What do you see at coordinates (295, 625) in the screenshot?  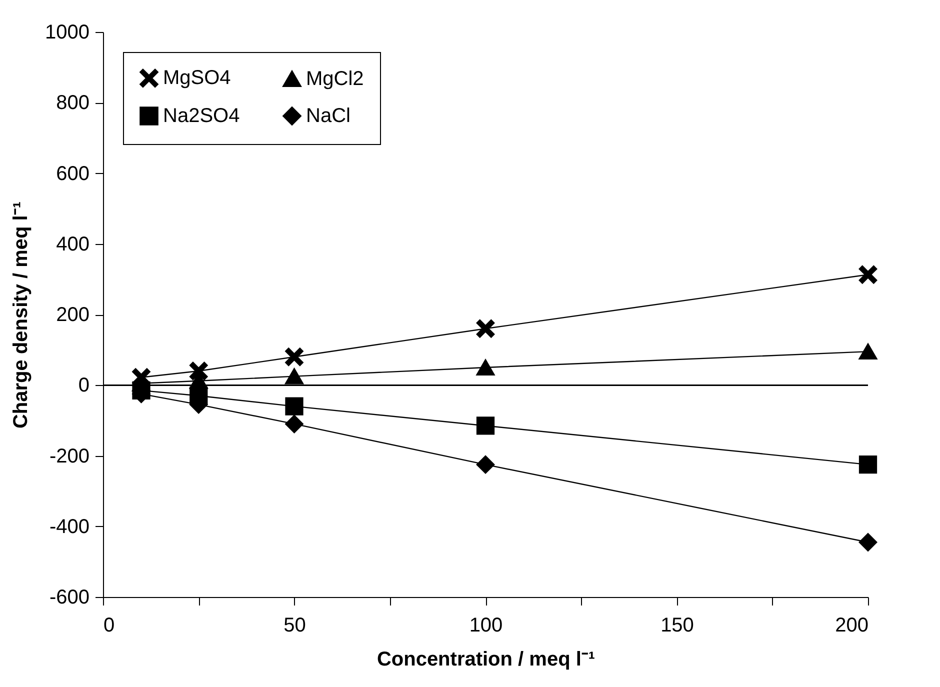 I see `x-tick-label: 50` at bounding box center [295, 625].